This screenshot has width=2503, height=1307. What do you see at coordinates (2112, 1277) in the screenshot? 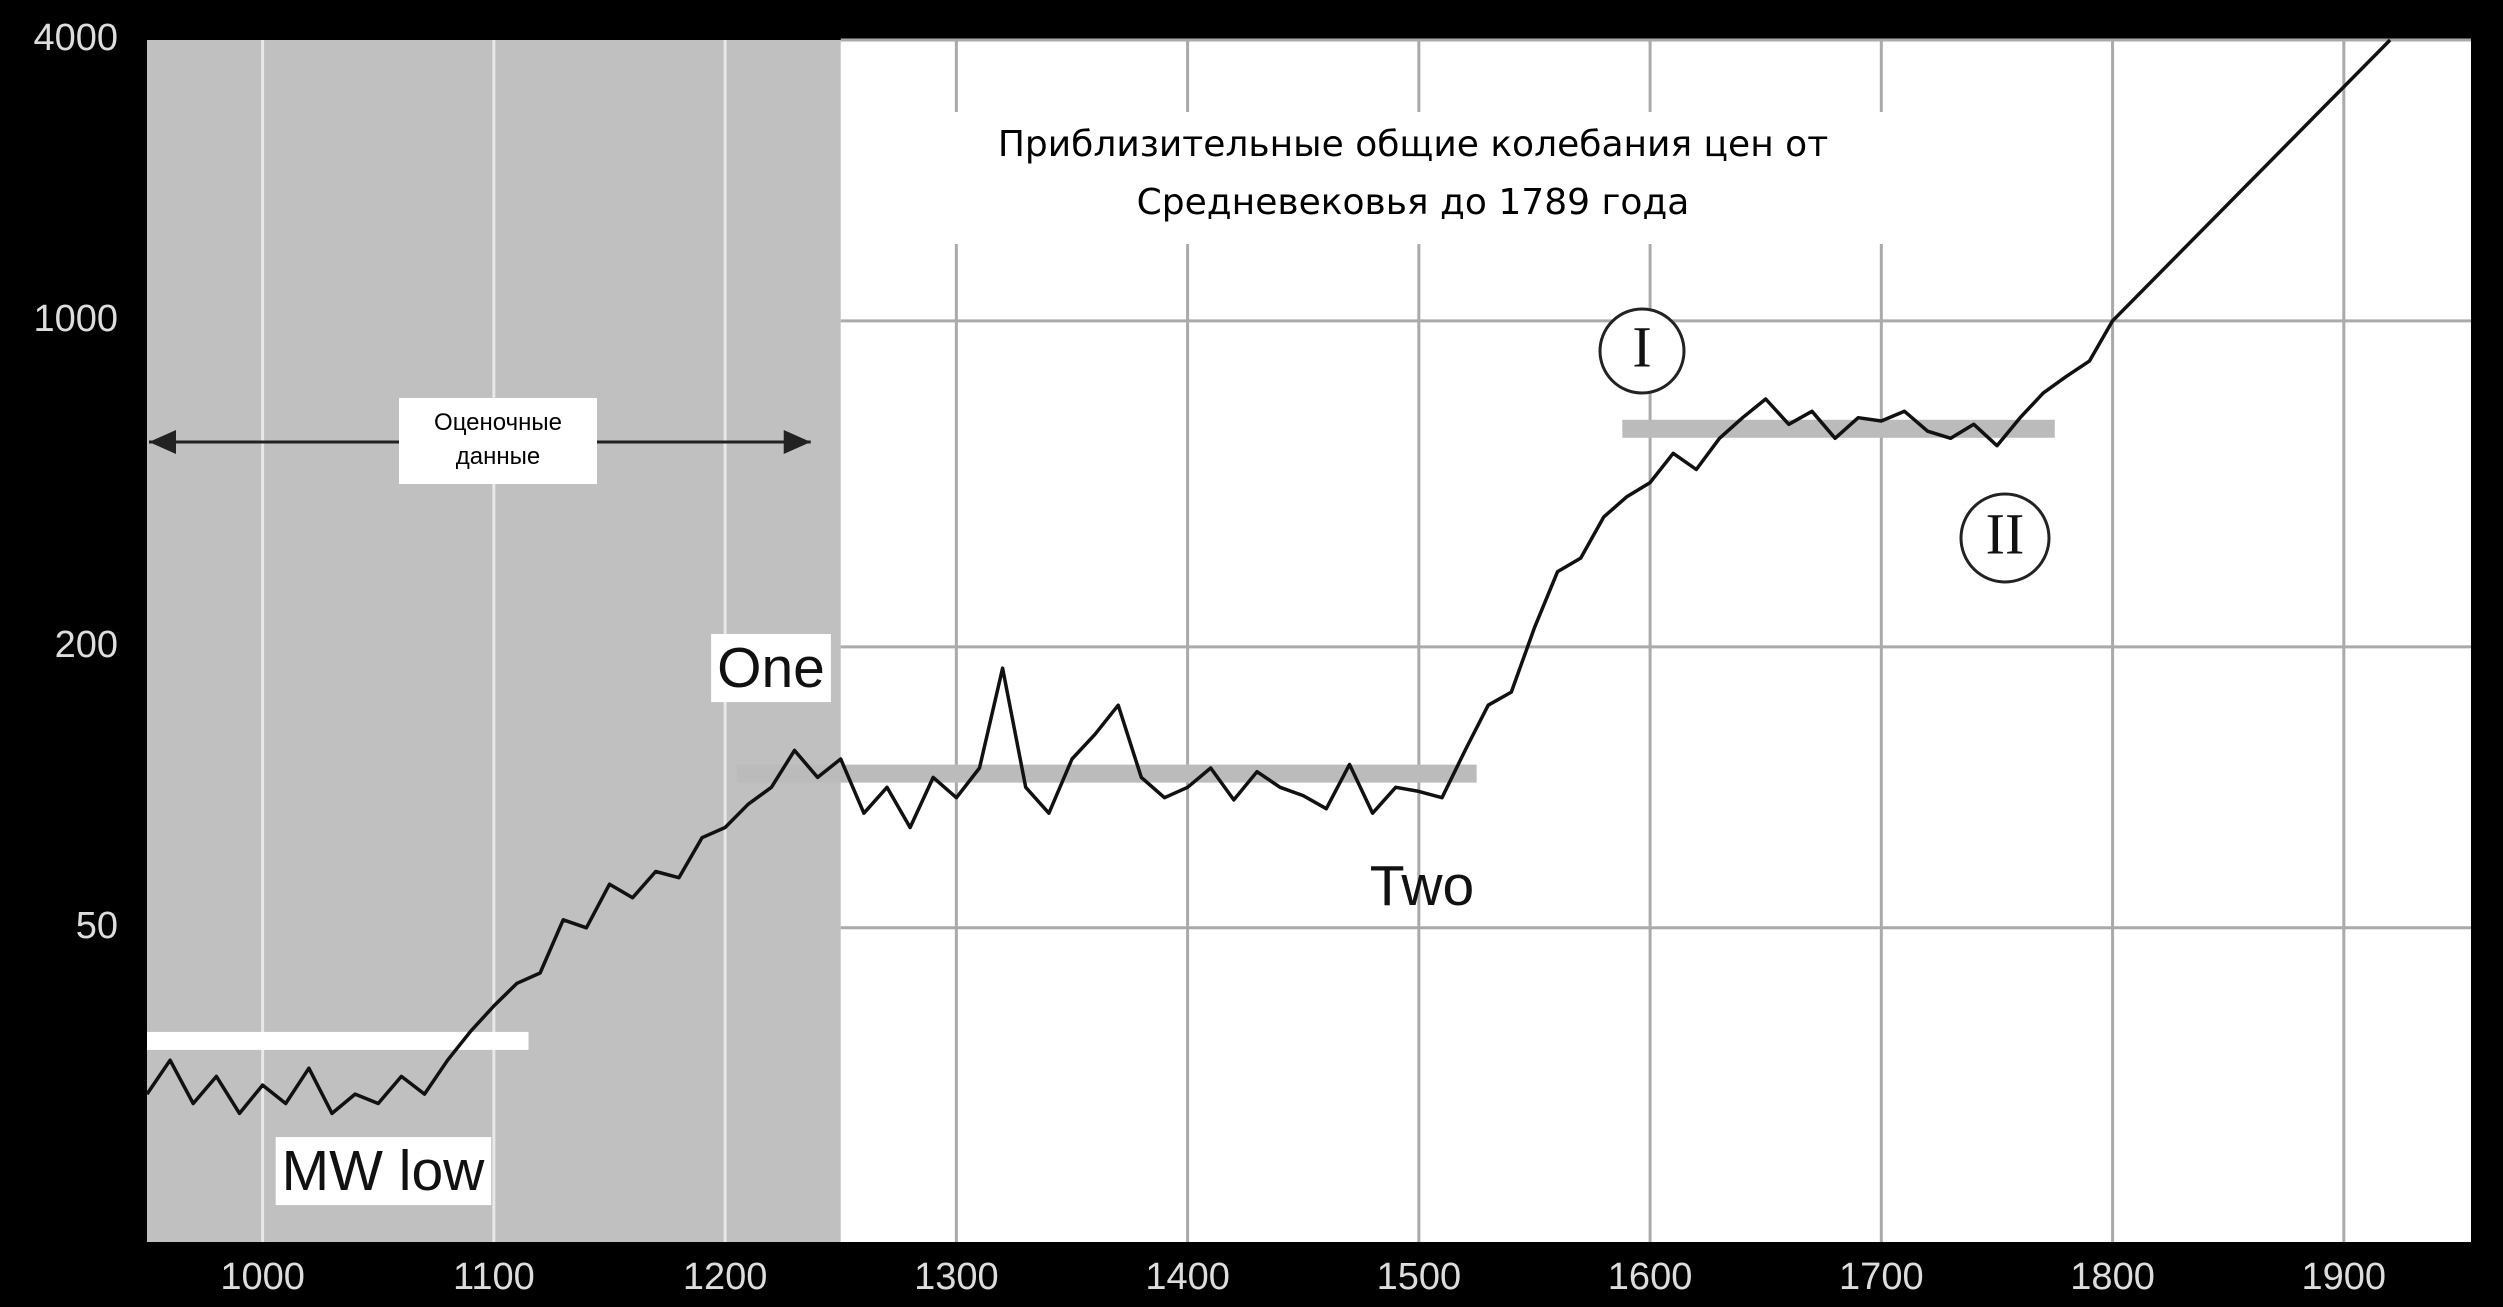
I see `x-tick-label: 1800` at bounding box center [2112, 1277].